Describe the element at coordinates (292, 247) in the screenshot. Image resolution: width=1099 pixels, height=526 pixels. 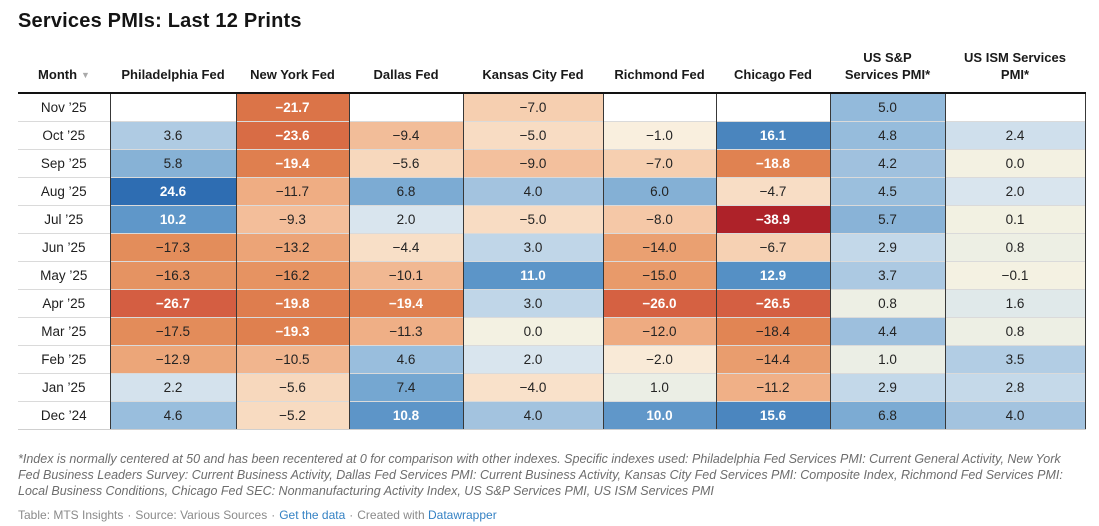
I see `value-cell: −13.2` at that location.